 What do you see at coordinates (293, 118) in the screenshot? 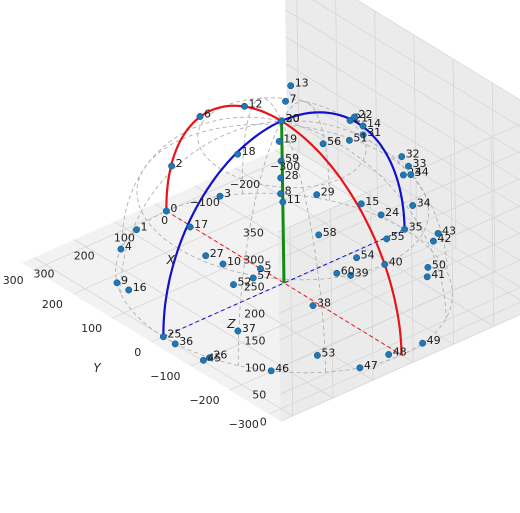
I see `data-point-label: 30` at bounding box center [293, 118].